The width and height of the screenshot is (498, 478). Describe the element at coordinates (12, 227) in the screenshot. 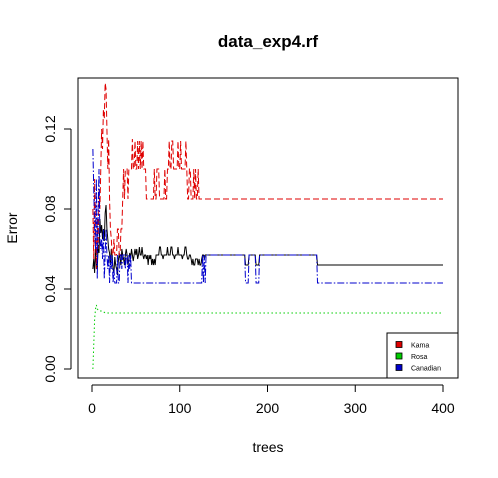

I see `y-axis-label: Error` at that location.